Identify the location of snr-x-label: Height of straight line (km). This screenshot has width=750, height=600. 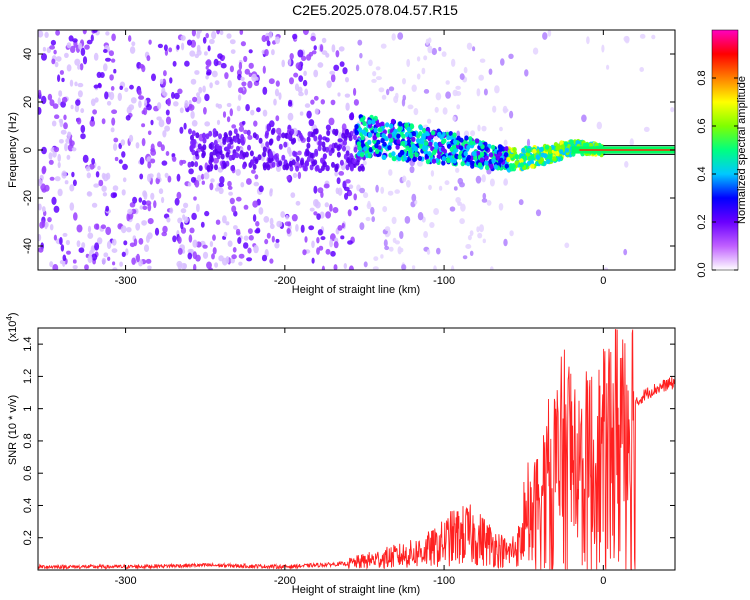
(356, 590).